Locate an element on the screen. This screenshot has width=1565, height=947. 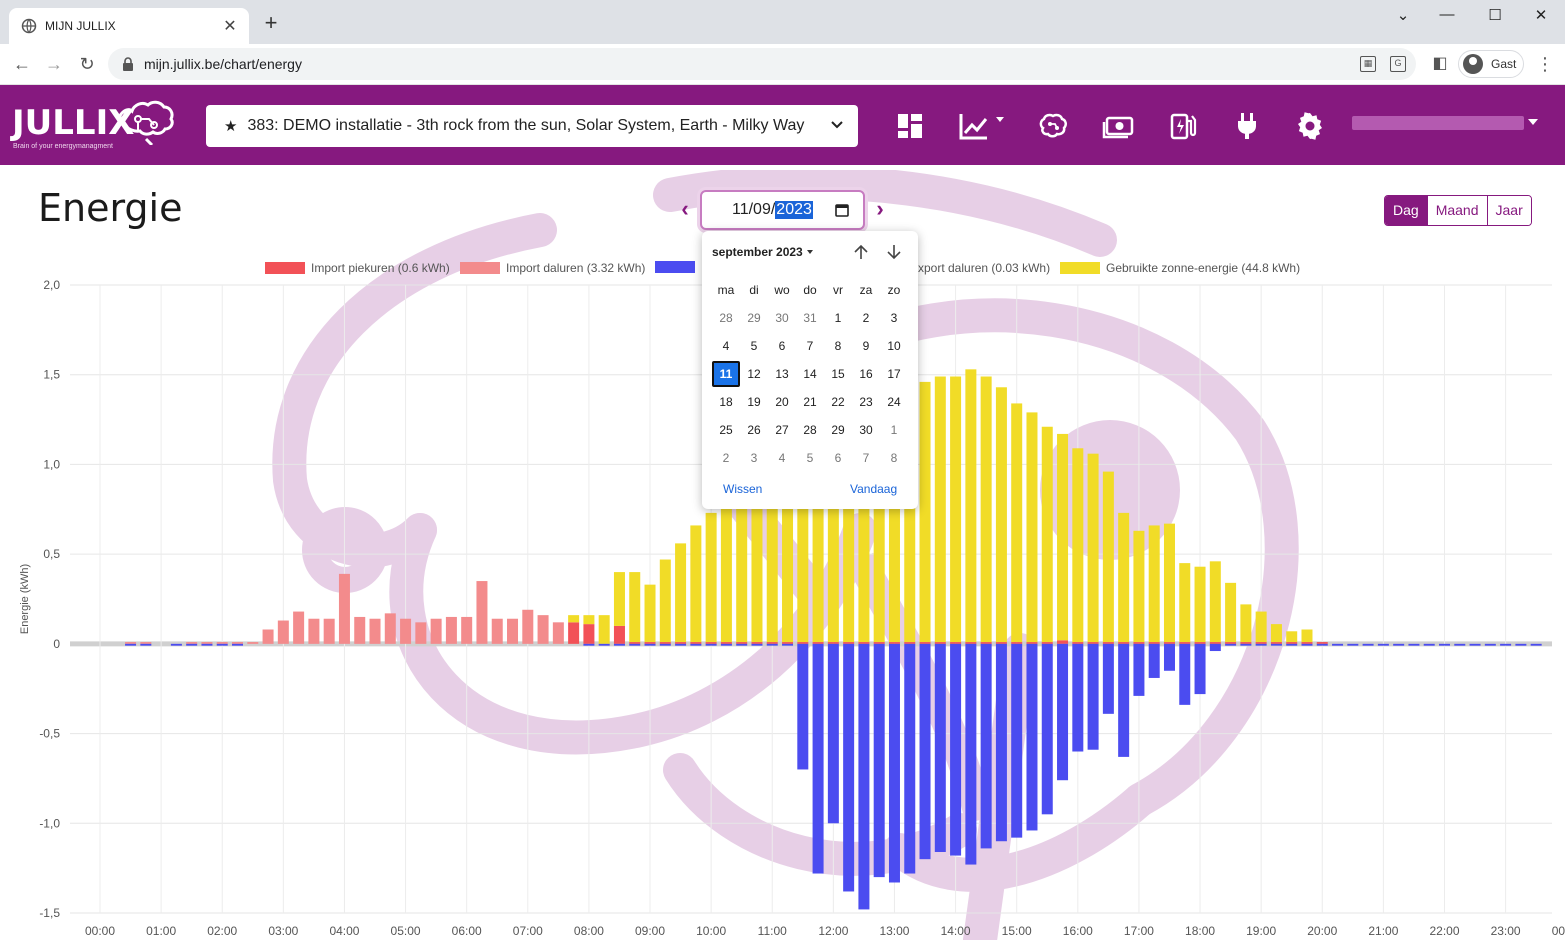
translate-icon: G is located at coordinates (1398, 64).